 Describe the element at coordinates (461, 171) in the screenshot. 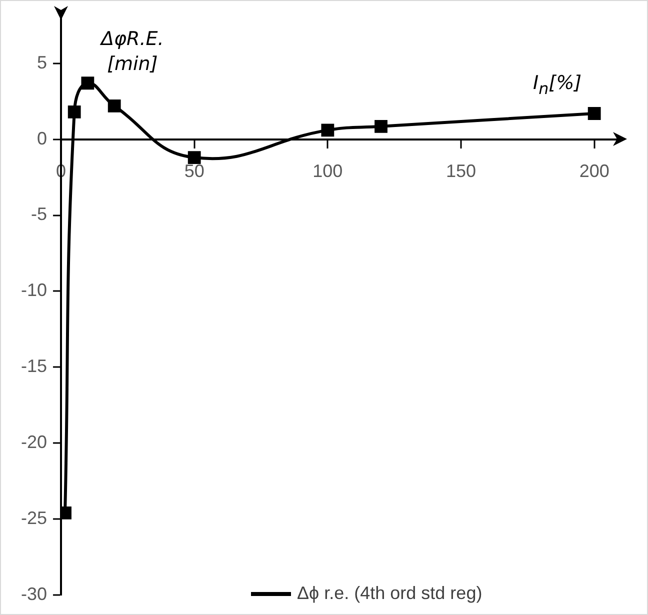

I see `x-tick-label: 150` at that location.